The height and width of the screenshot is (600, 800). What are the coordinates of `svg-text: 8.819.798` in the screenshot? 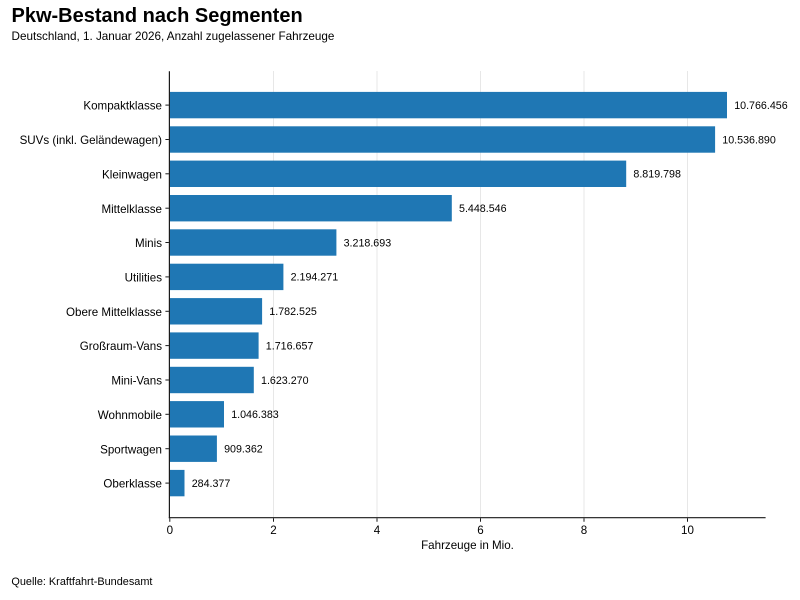 It's located at (657, 175).